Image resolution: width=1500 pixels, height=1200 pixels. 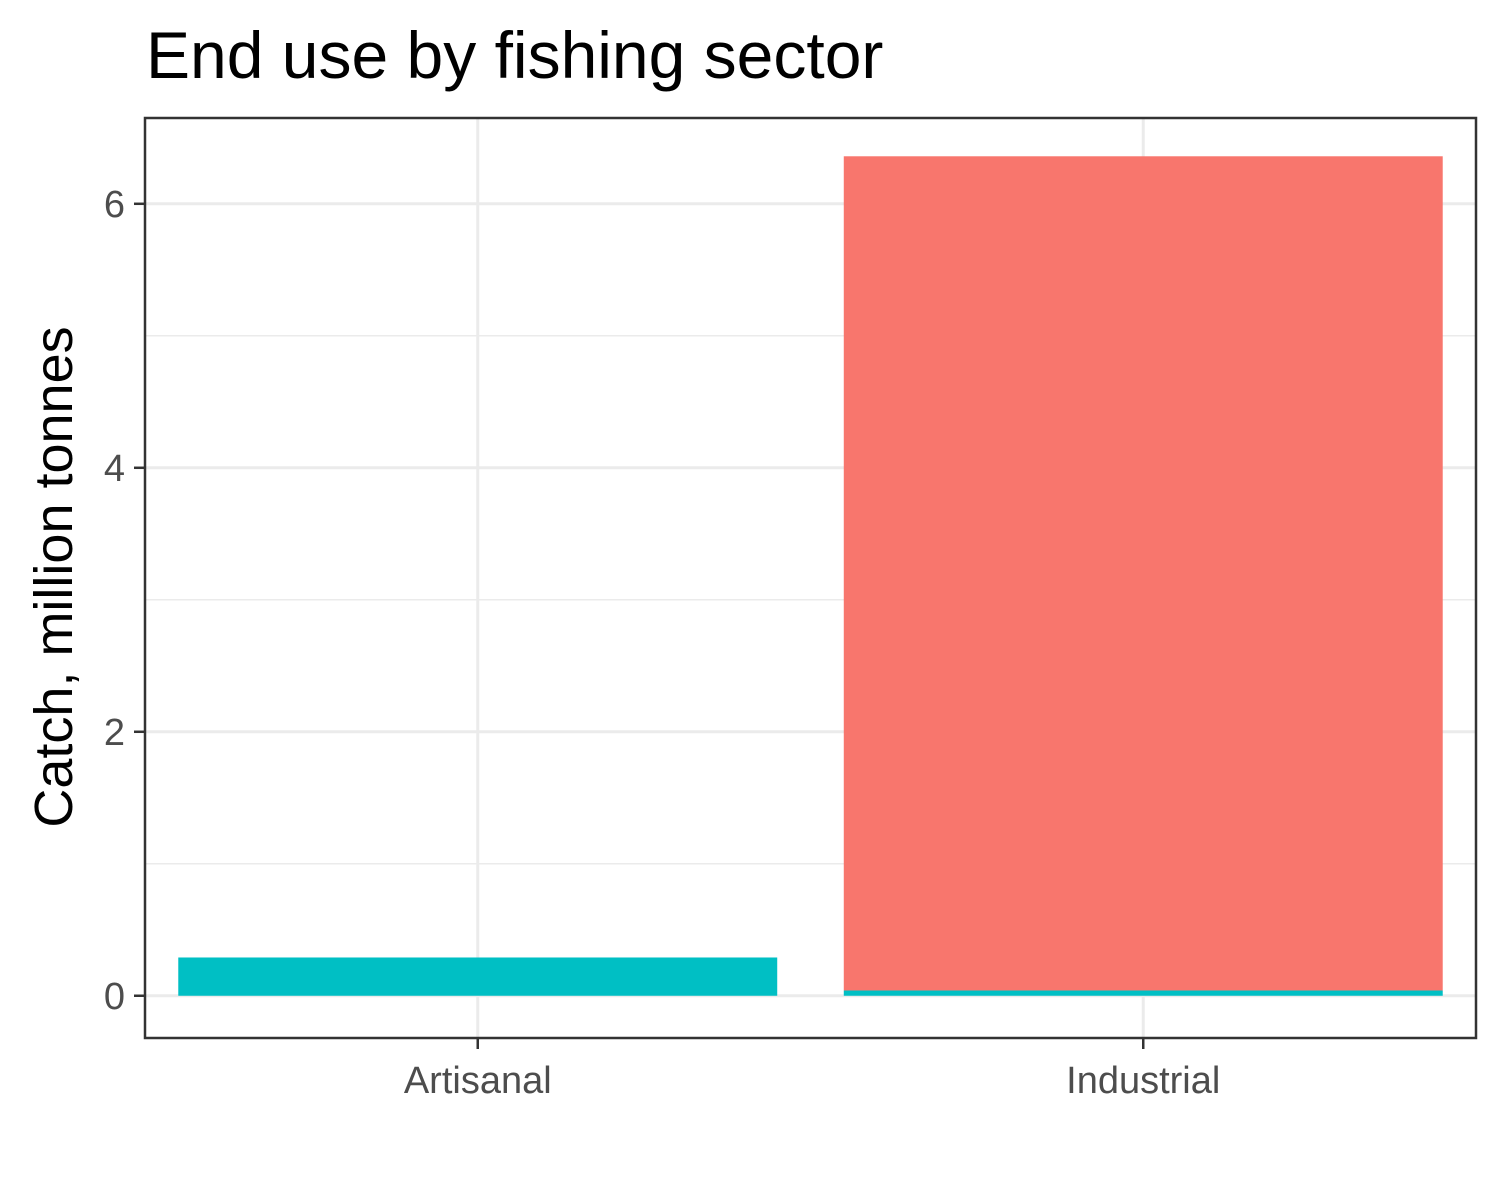 What do you see at coordinates (514, 55) in the screenshot?
I see `chart-title: End use by fishing sector` at bounding box center [514, 55].